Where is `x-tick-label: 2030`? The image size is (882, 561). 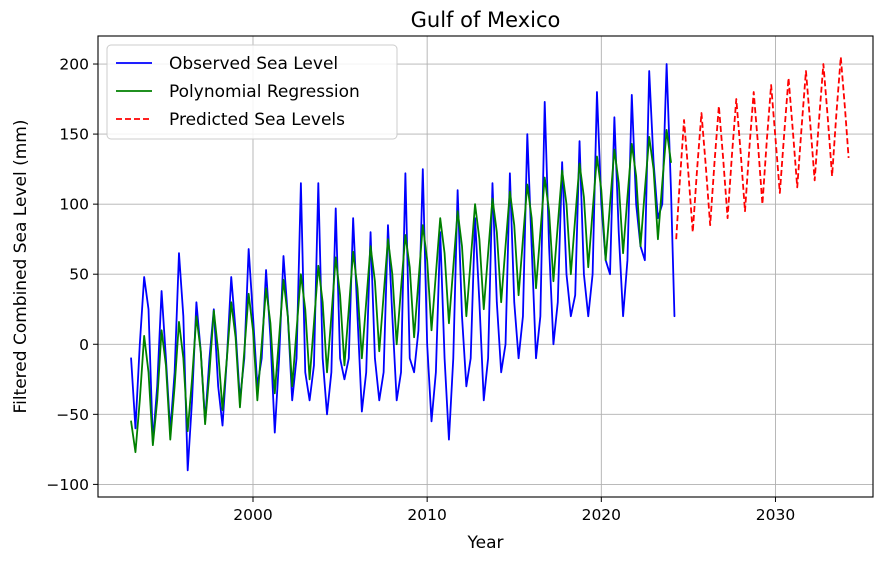
x-tick-label: 2030 is located at coordinates (775, 515).